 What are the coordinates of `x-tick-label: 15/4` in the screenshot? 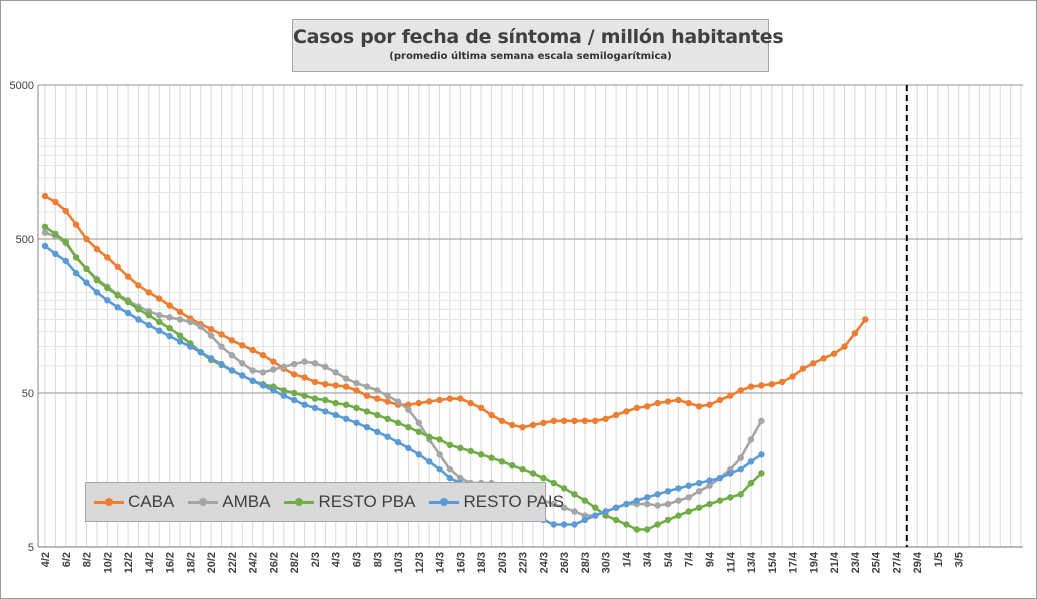 It's located at (773, 562).